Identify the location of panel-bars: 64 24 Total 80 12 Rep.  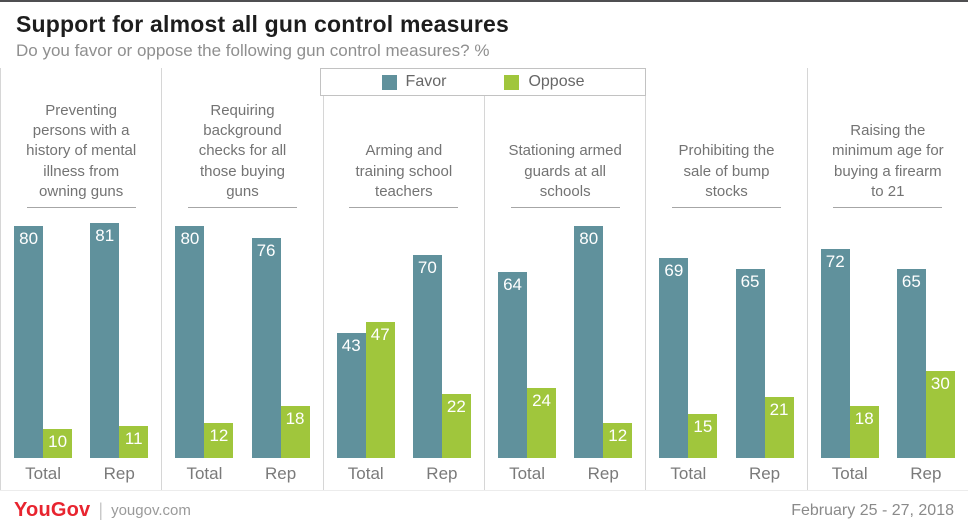
(565, 349).